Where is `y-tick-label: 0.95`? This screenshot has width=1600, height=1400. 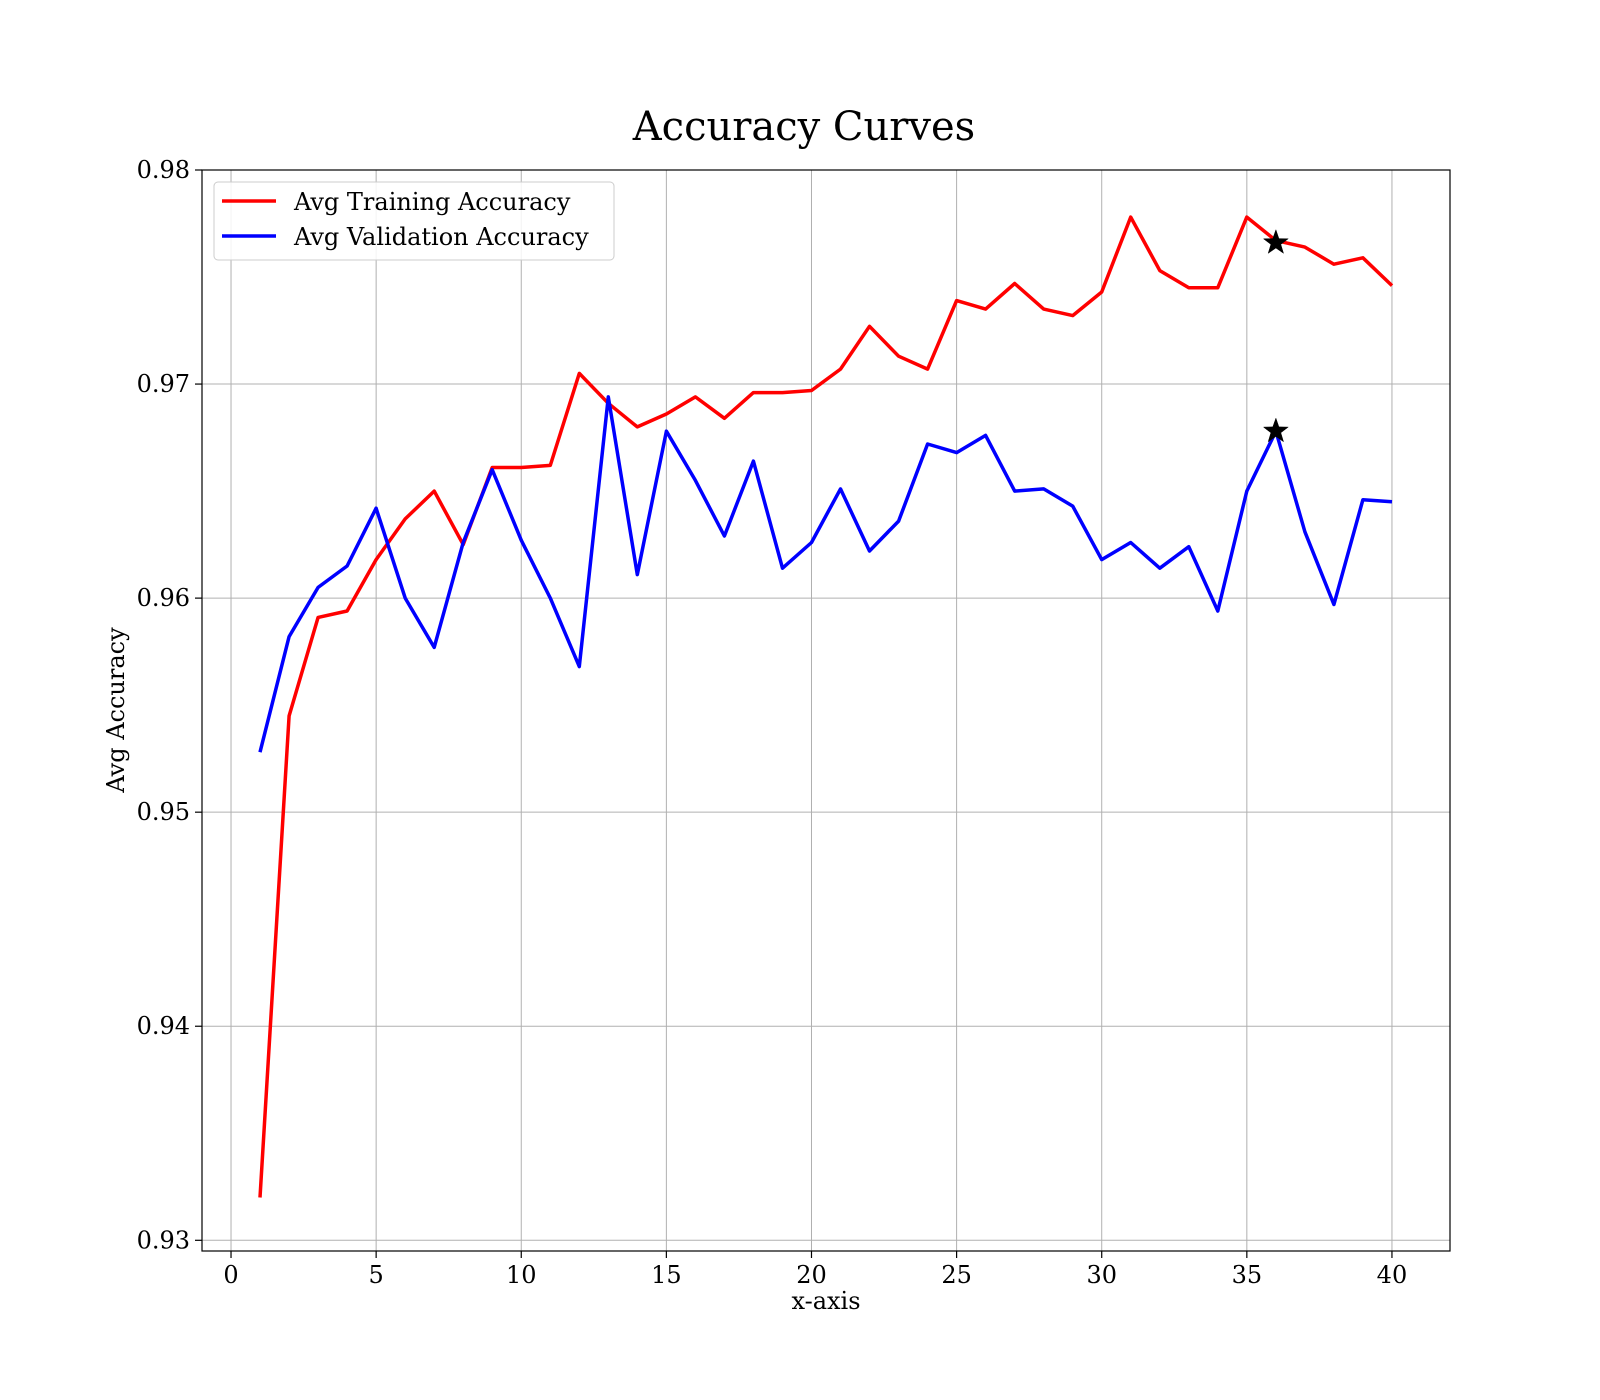 y-tick-label: 0.95 is located at coordinates (163, 812).